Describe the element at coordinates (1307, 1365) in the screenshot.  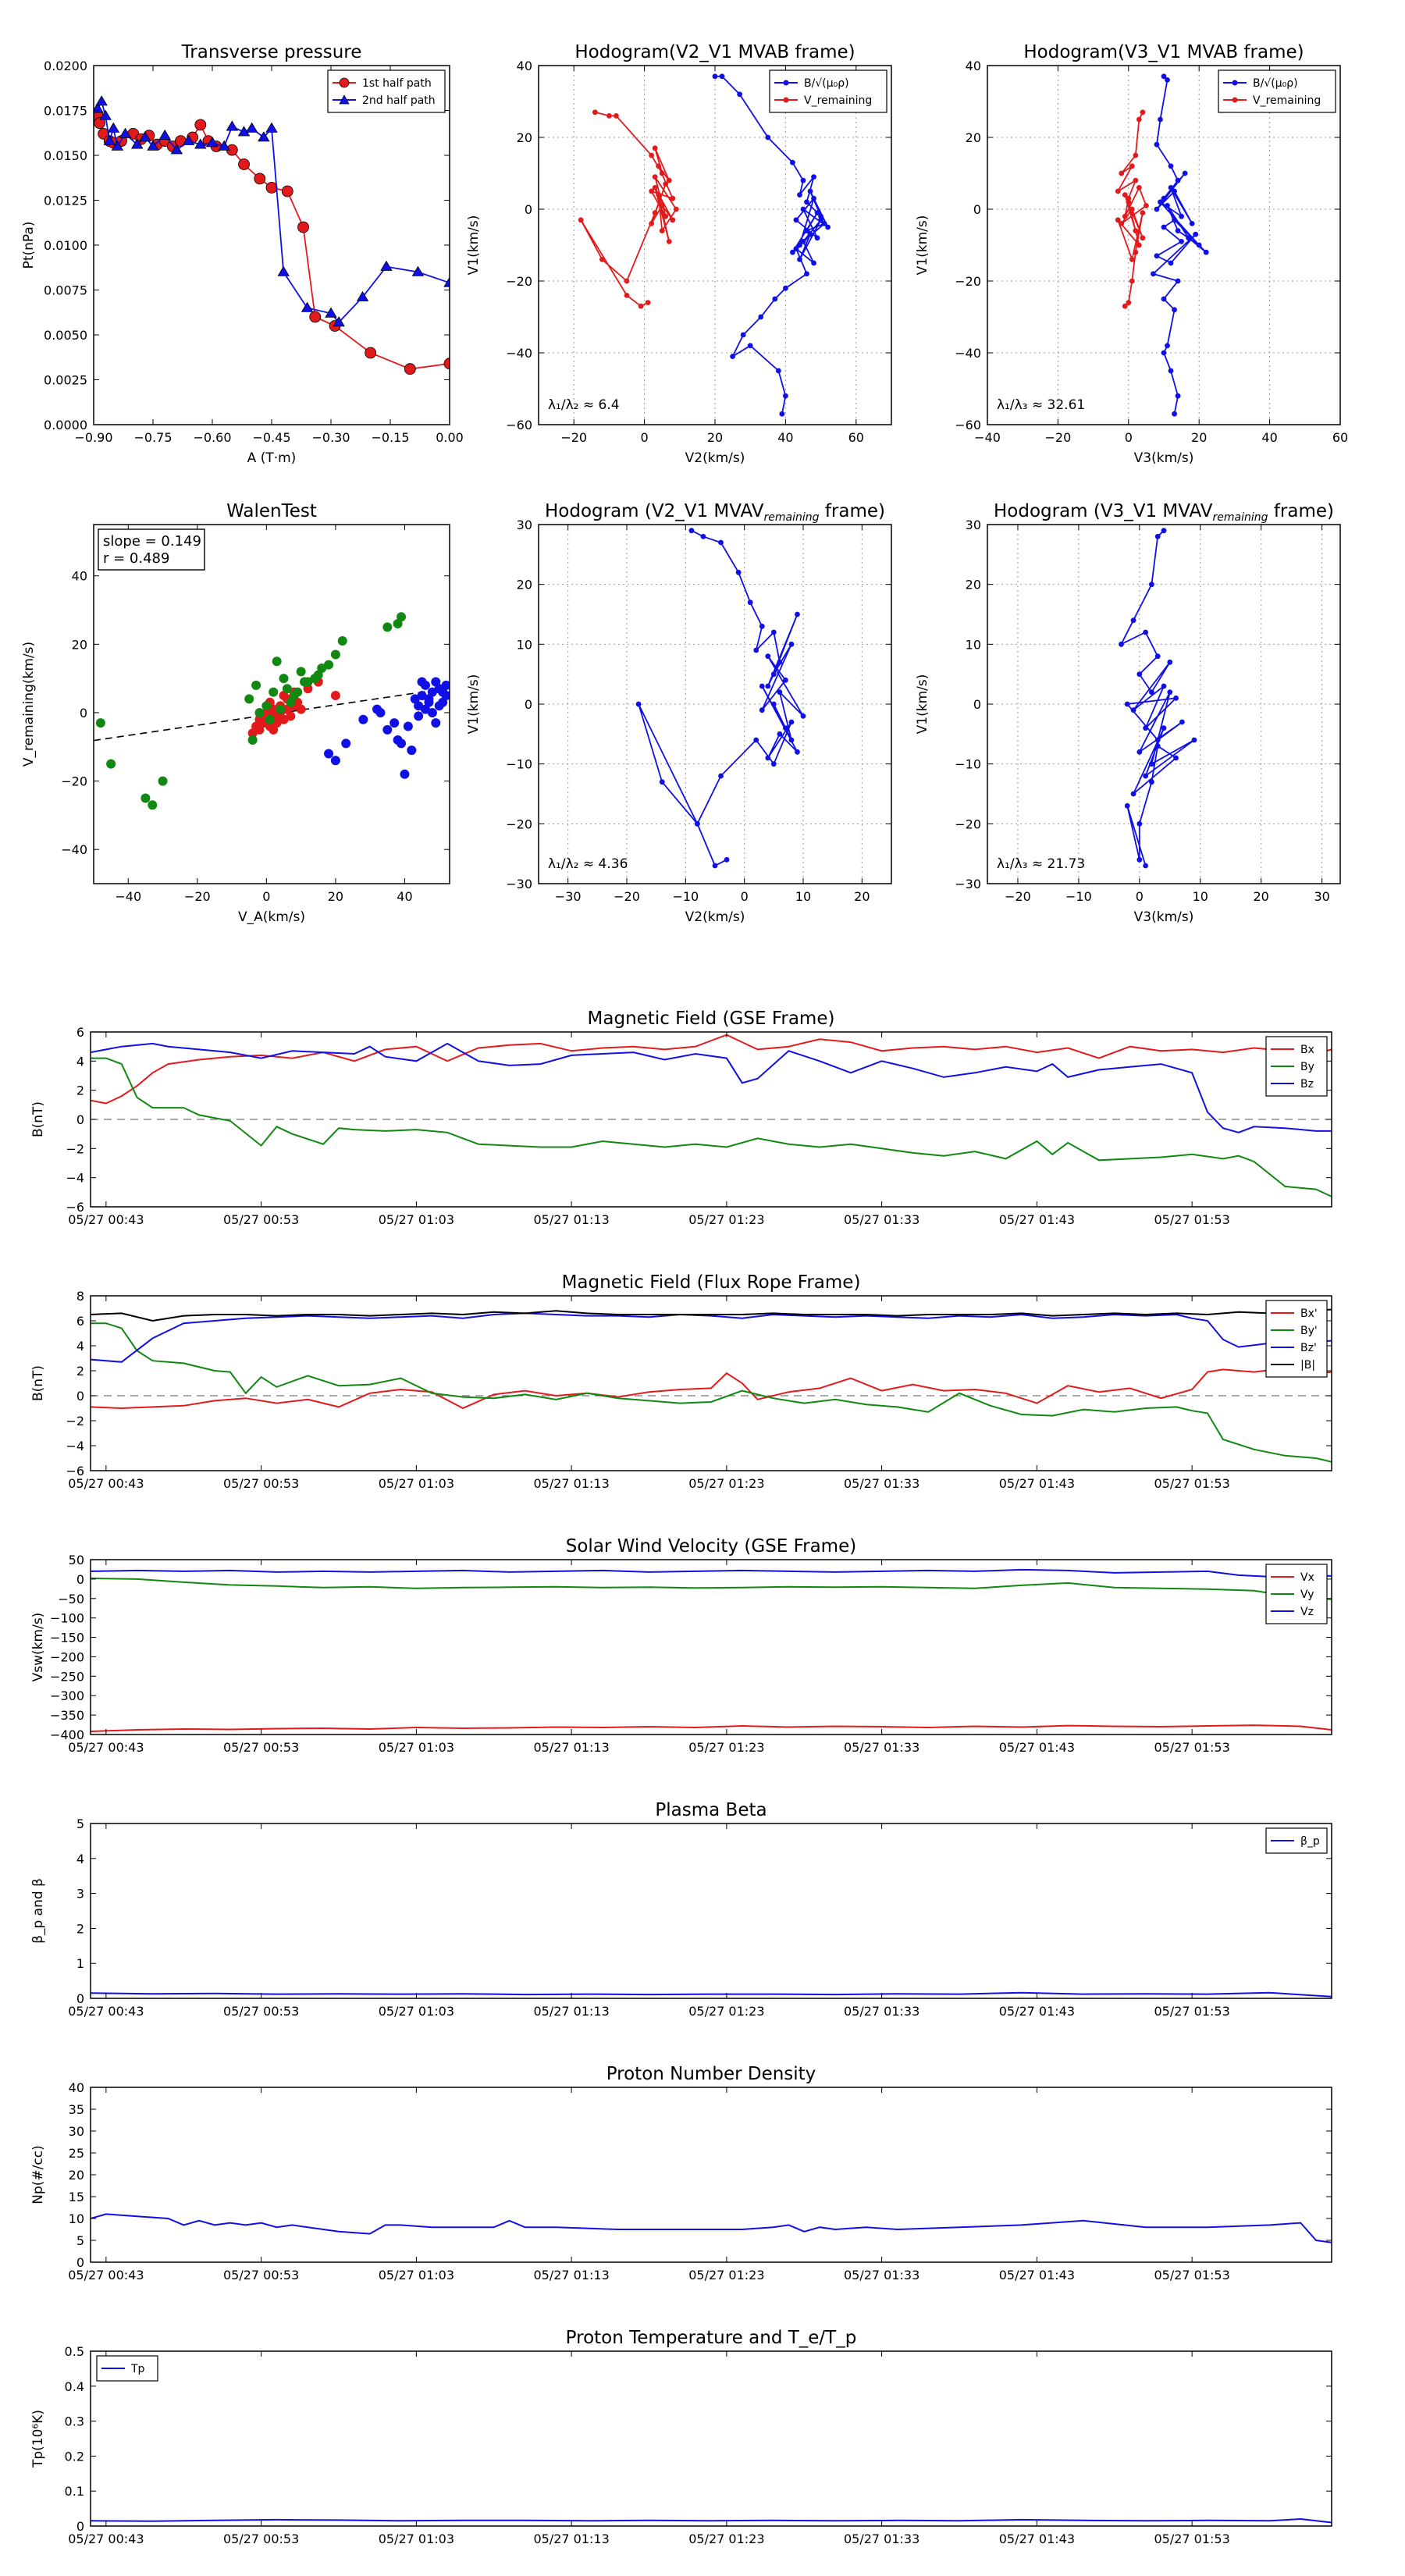
I see `legend-label: |B|` at that location.